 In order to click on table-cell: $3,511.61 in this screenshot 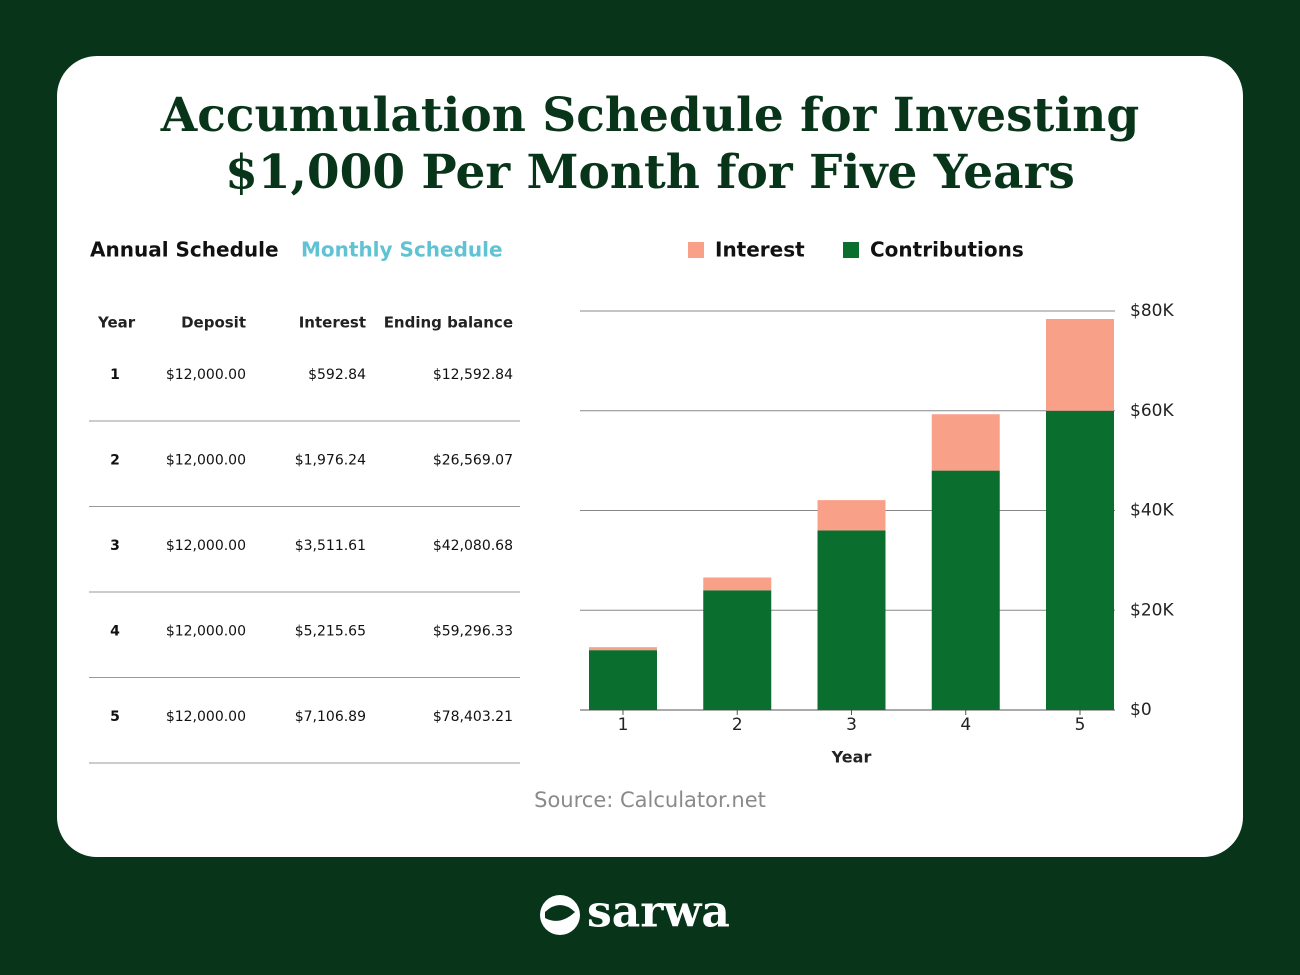, I will do `click(330, 546)`.